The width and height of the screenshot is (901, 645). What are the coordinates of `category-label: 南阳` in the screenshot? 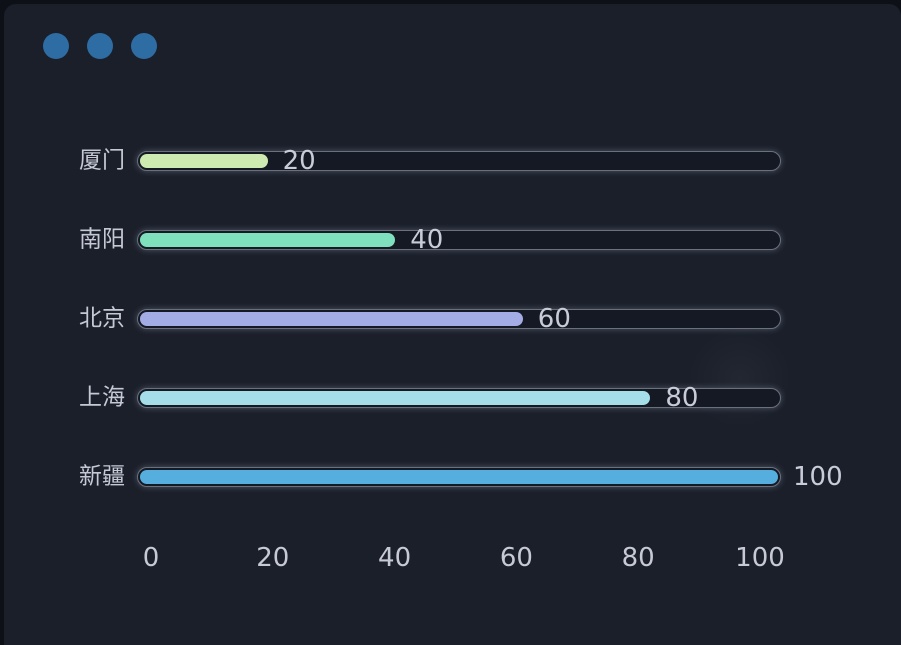 It's located at (102, 239).